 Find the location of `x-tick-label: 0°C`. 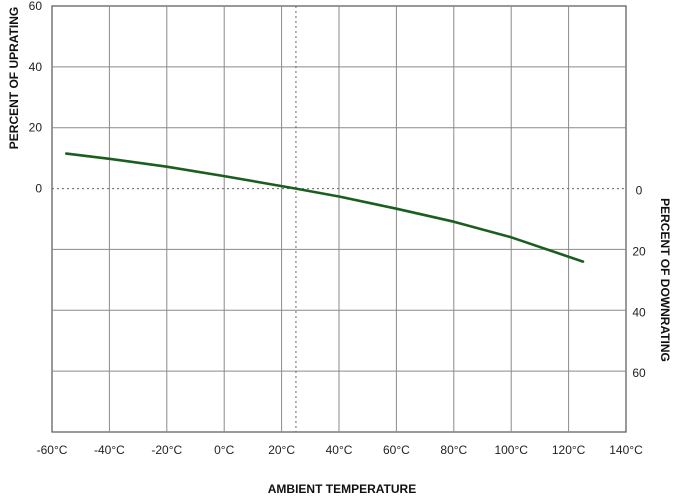

x-tick-label: 0°C is located at coordinates (224, 450).